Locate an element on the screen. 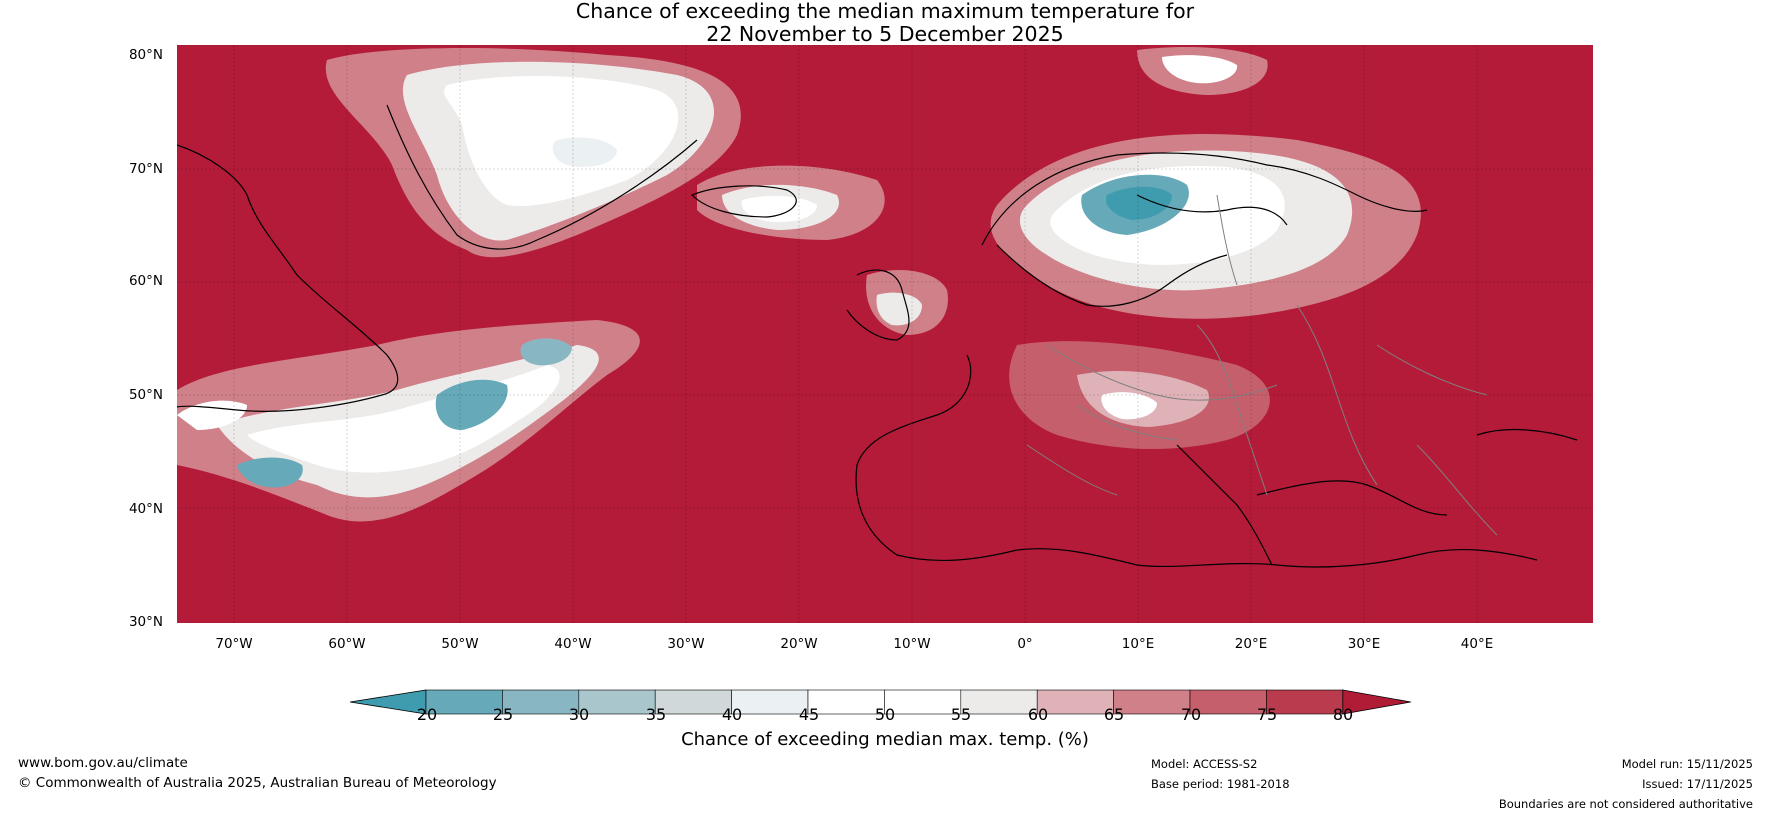  colorbar-tick-20: 20 is located at coordinates (427, 714).